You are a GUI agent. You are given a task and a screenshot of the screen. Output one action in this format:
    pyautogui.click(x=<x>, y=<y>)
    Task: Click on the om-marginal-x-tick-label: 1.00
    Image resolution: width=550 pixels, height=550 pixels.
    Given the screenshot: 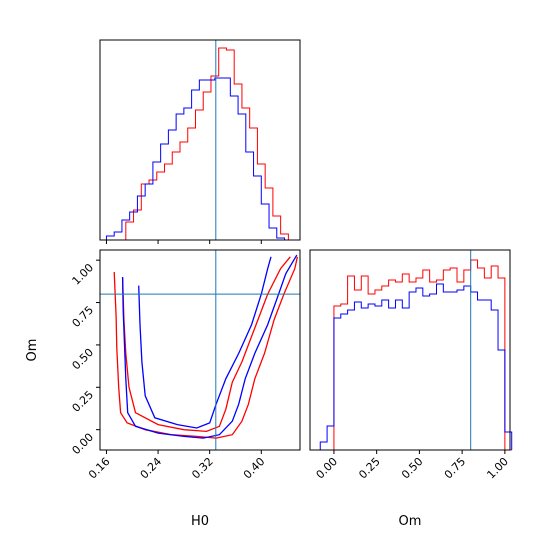 What is the action you would take?
    pyautogui.click(x=497, y=468)
    